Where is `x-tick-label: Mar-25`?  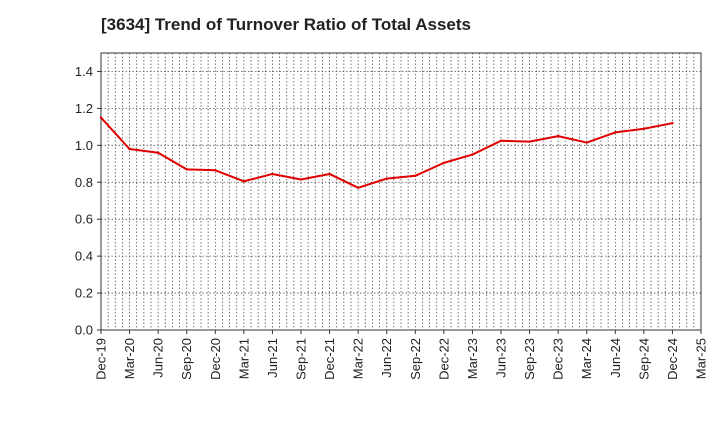
x-tick-label: Mar-25 is located at coordinates (701, 358).